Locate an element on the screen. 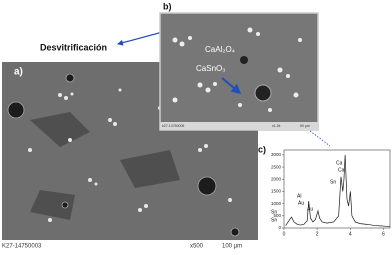 The height and width of the screenshot is (255, 392). x-tick-label: 6 is located at coordinates (383, 234).